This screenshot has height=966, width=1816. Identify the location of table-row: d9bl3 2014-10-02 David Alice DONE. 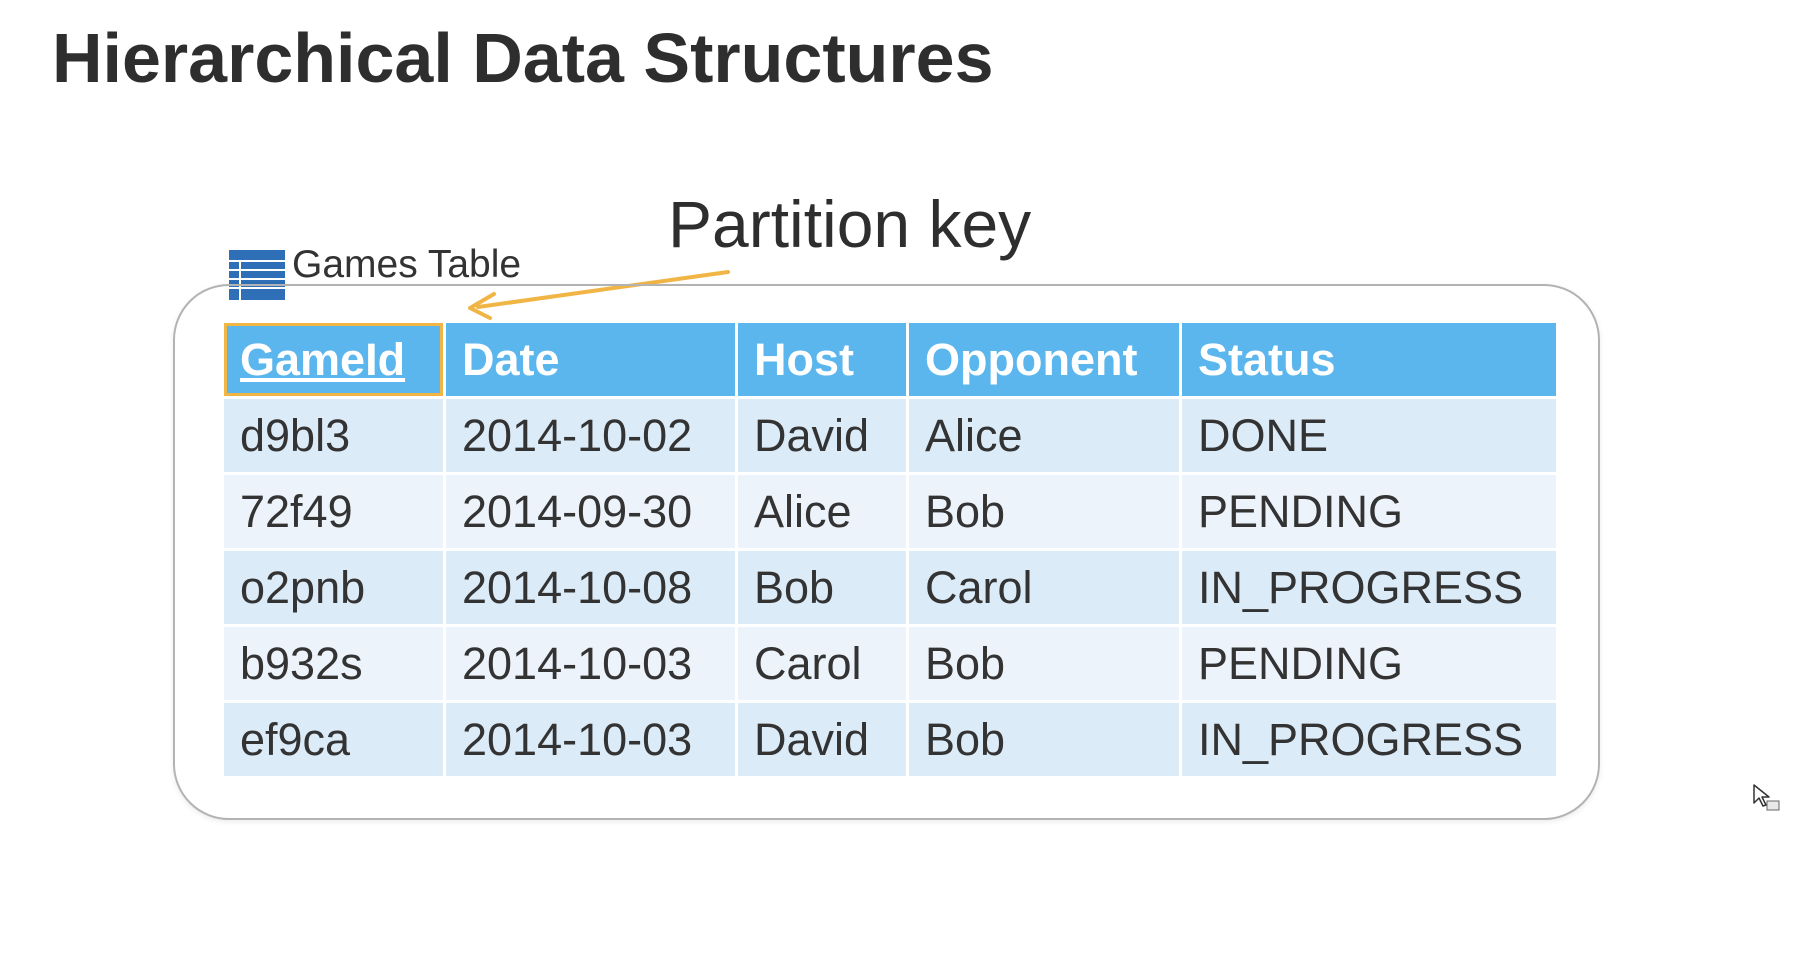
(890, 435).